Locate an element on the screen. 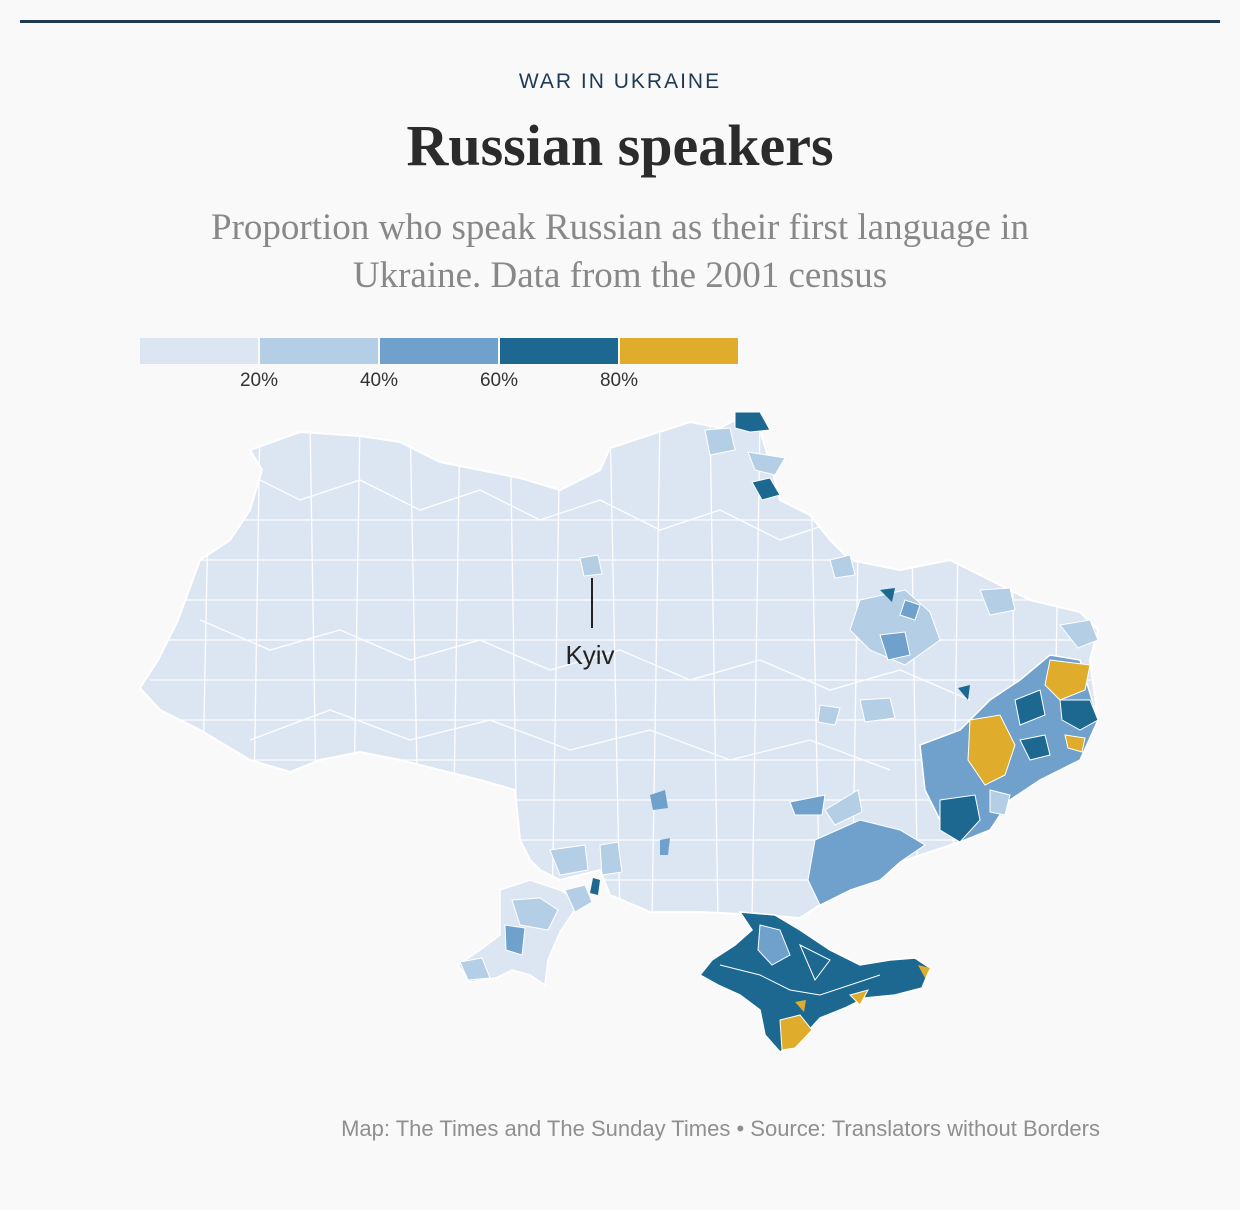  kyiv-label: Kyiv is located at coordinates (590, 655).